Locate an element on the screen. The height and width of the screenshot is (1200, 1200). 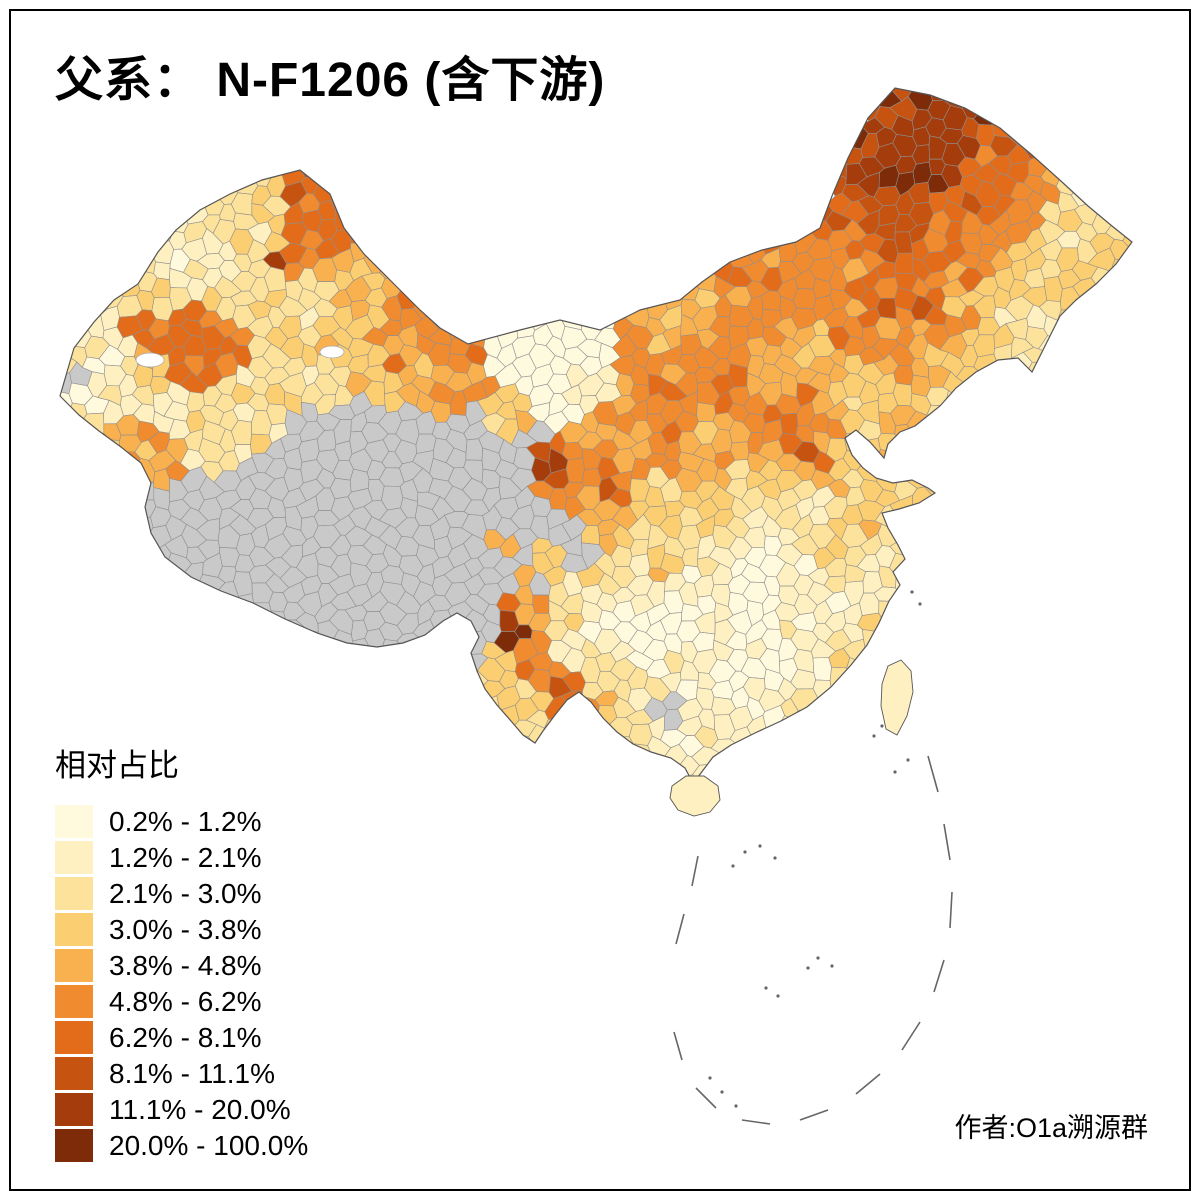
lakes-layer is located at coordinates (240, 356).